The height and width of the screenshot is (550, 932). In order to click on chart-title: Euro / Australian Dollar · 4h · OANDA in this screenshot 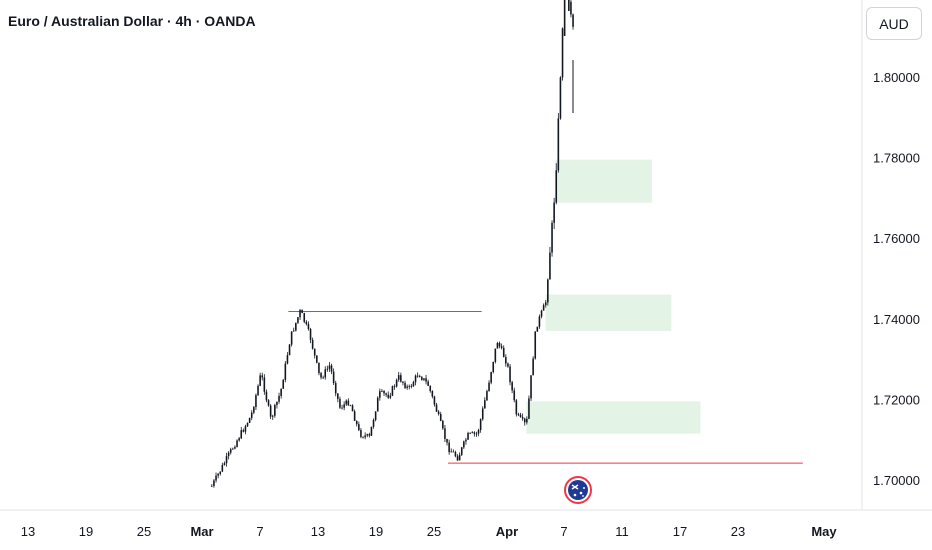, I will do `click(132, 21)`.